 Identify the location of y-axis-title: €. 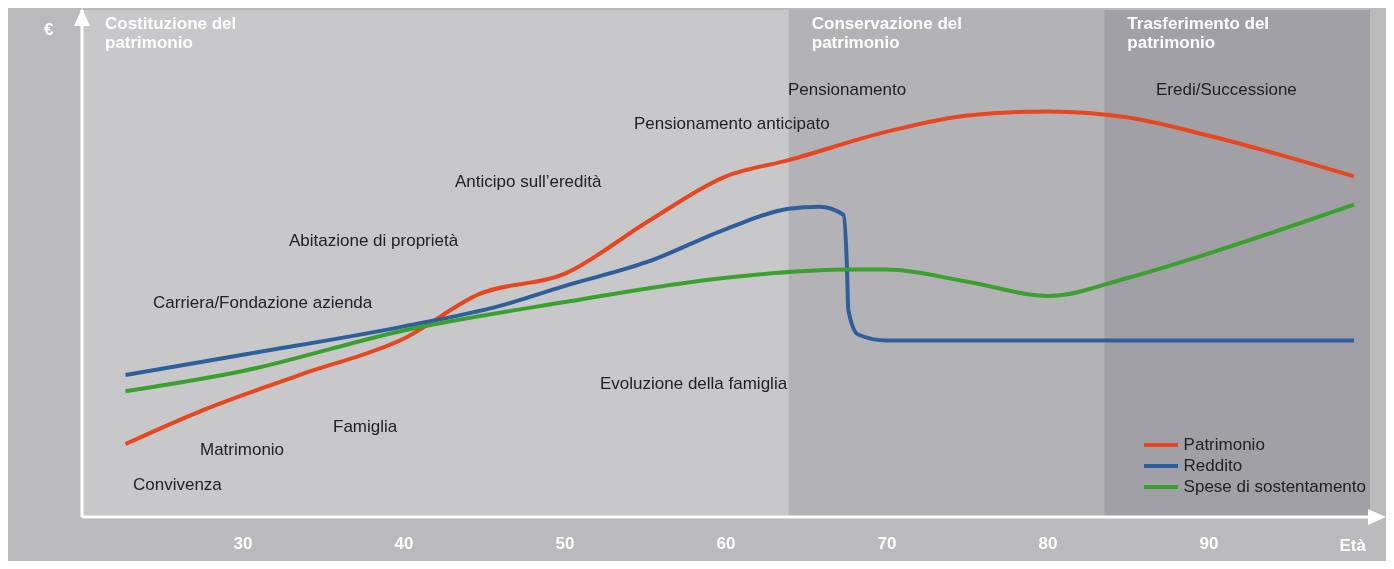
(49, 30).